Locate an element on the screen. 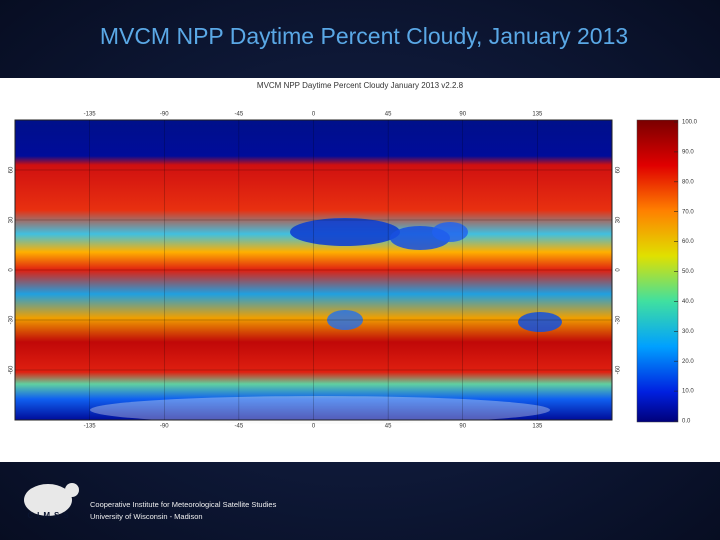 The width and height of the screenshot is (720, 540). colorbar-tick-label: 90.0 is located at coordinates (688, 152).